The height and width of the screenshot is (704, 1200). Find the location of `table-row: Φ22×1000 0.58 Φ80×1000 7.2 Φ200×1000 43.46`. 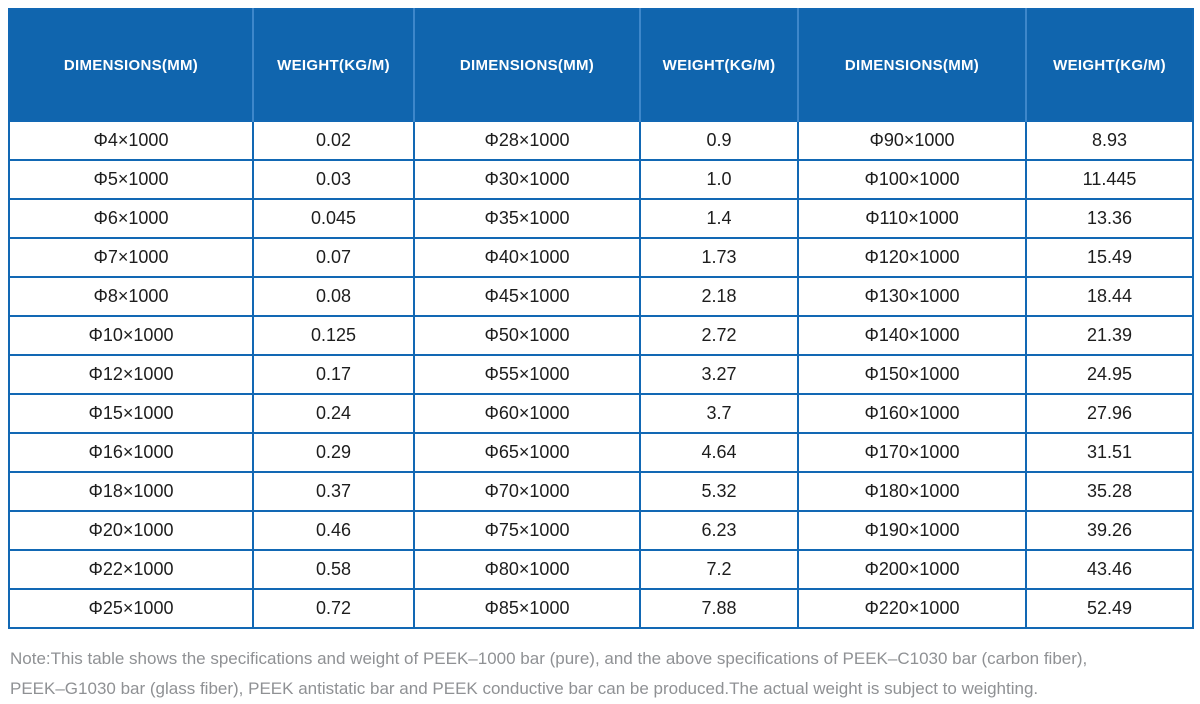

table-row: Φ22×1000 0.58 Φ80×1000 7.2 Φ200×1000 43.46 is located at coordinates (601, 569).